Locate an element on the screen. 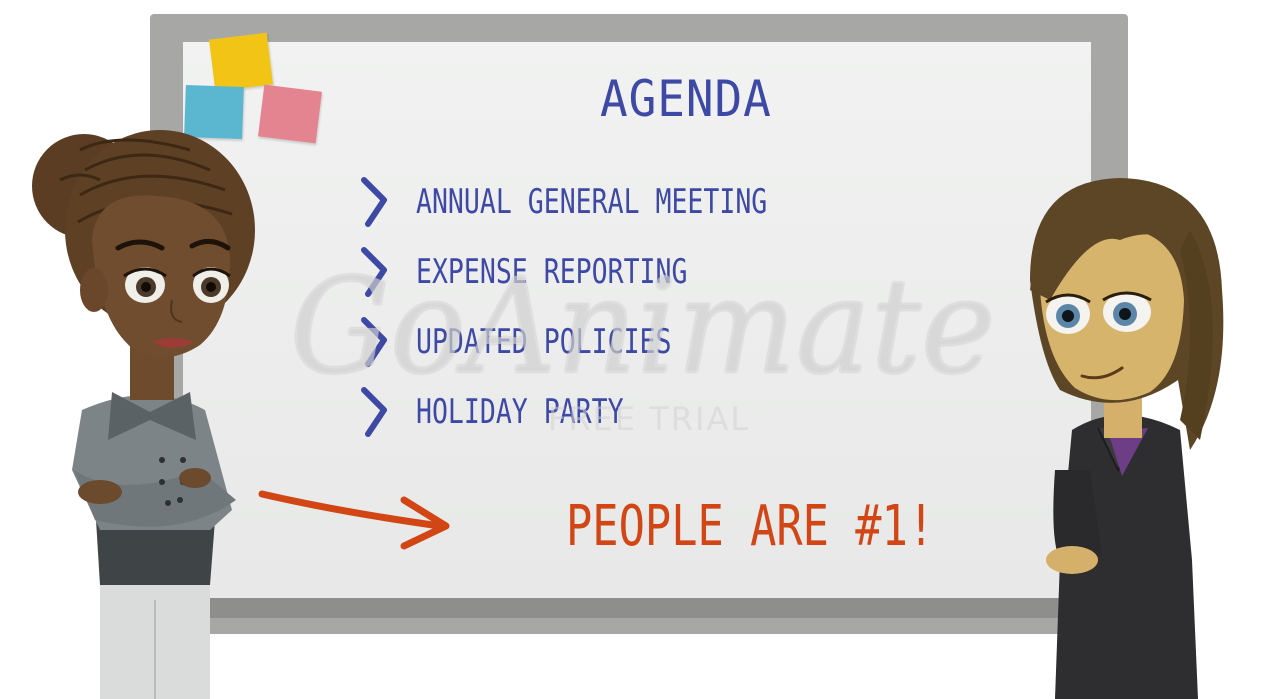  agenda-item-label: UPDATED POLICIES is located at coordinates (544, 342).